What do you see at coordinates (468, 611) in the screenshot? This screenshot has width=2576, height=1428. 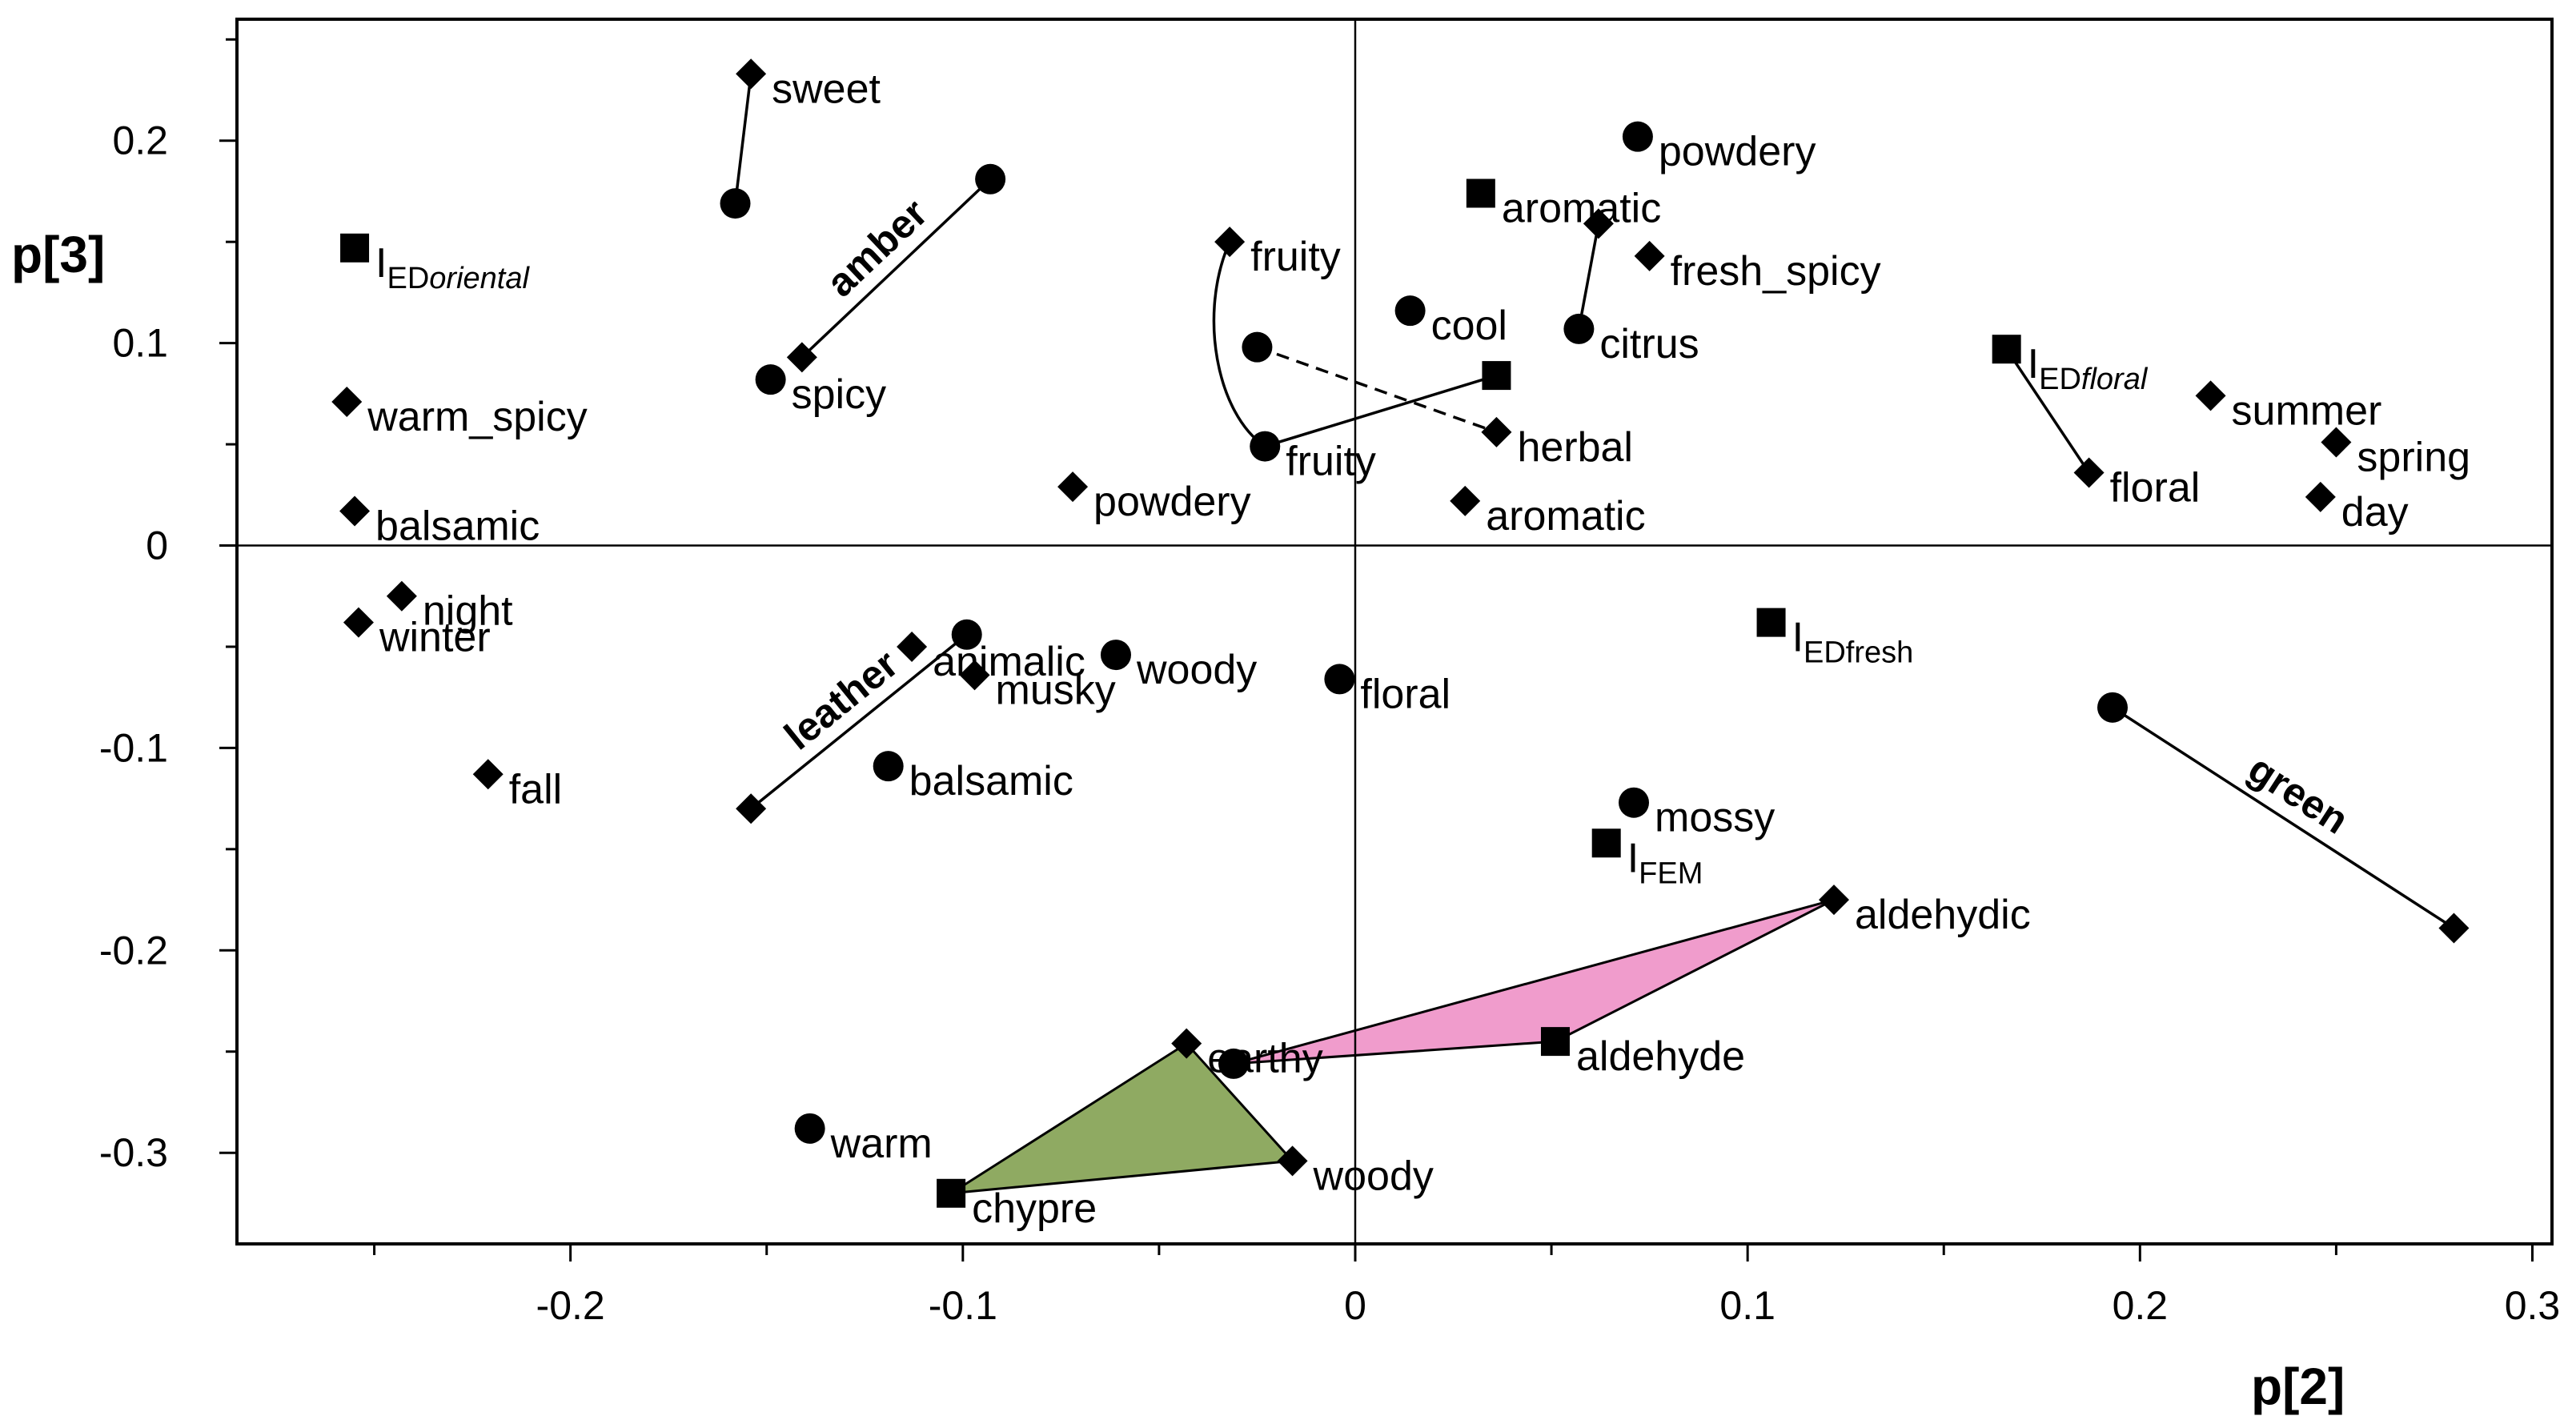 I see `point-label-night: night` at bounding box center [468, 611].